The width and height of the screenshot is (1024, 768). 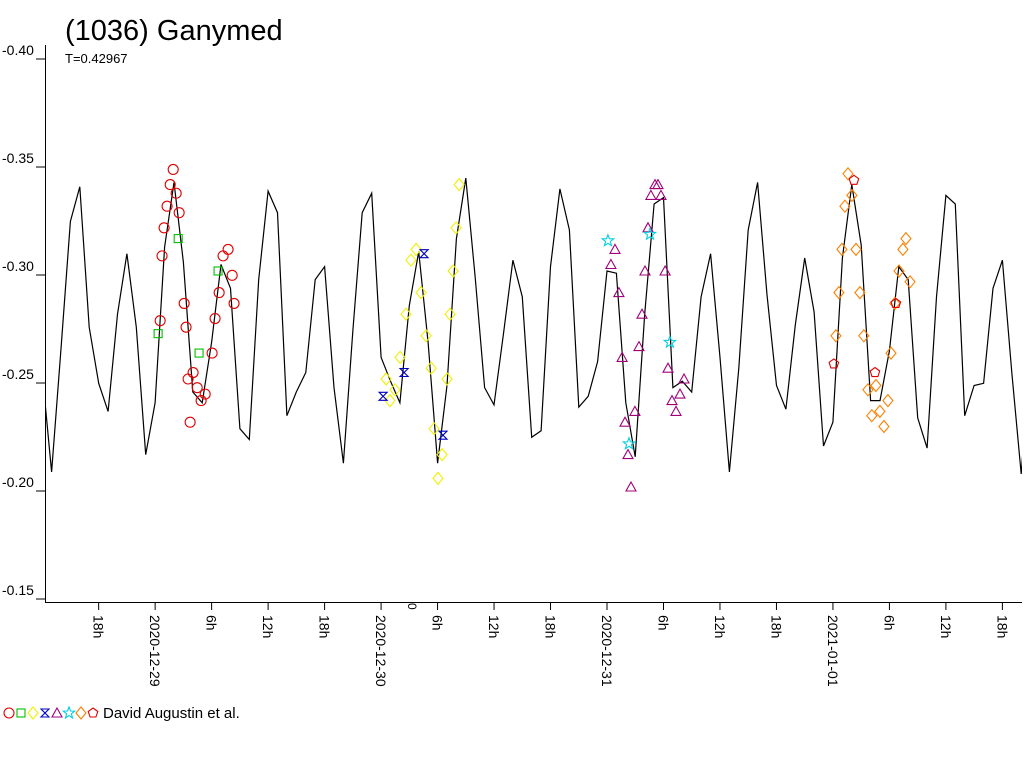 I want to click on x-tick-label: 2020-12-31, so click(x=607, y=651).